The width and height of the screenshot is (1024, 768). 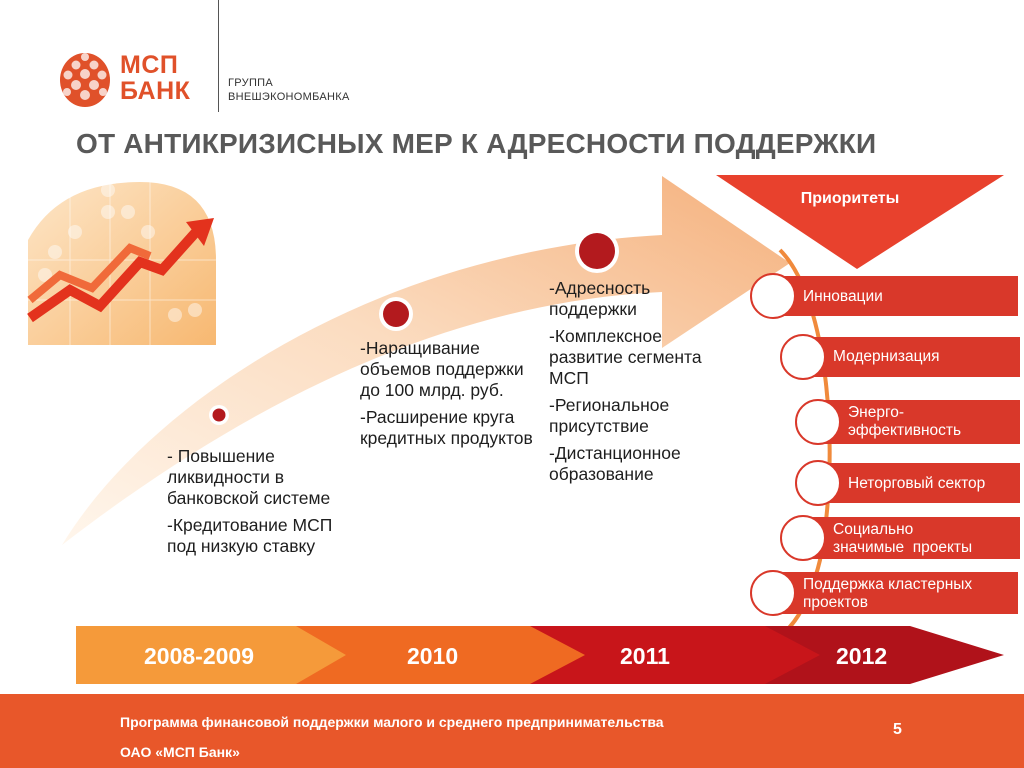 What do you see at coordinates (289, 97) in the screenshot?
I see `logo-group-line2: ВНЕШЭКОНОМБАНКА` at bounding box center [289, 97].